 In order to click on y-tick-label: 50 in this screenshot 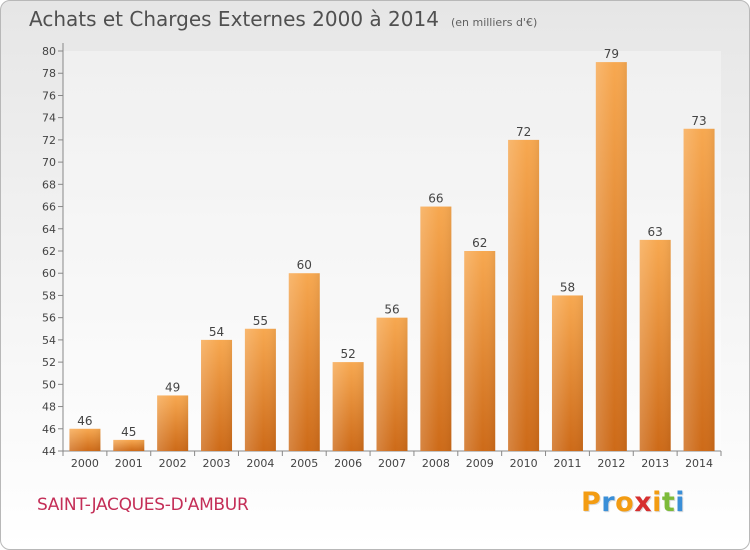, I will do `click(49, 384)`.